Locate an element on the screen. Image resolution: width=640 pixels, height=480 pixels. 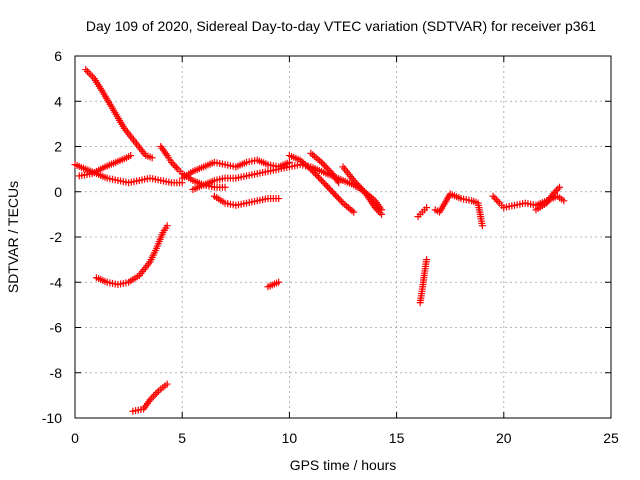
series-arc8 is located at coordinates (246, 200).